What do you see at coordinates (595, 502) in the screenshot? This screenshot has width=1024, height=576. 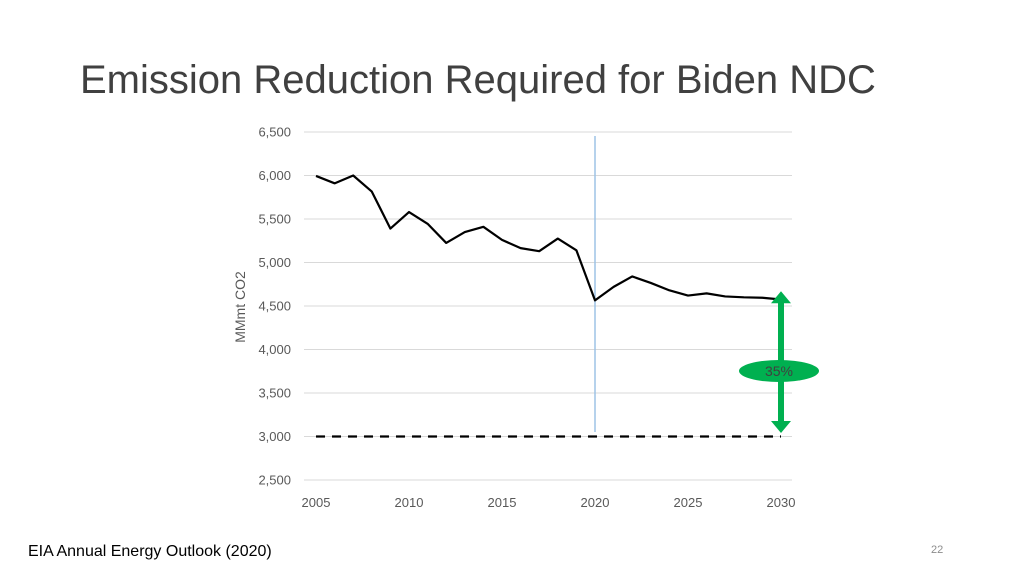 I see `x-tick-label: 2020` at bounding box center [595, 502].